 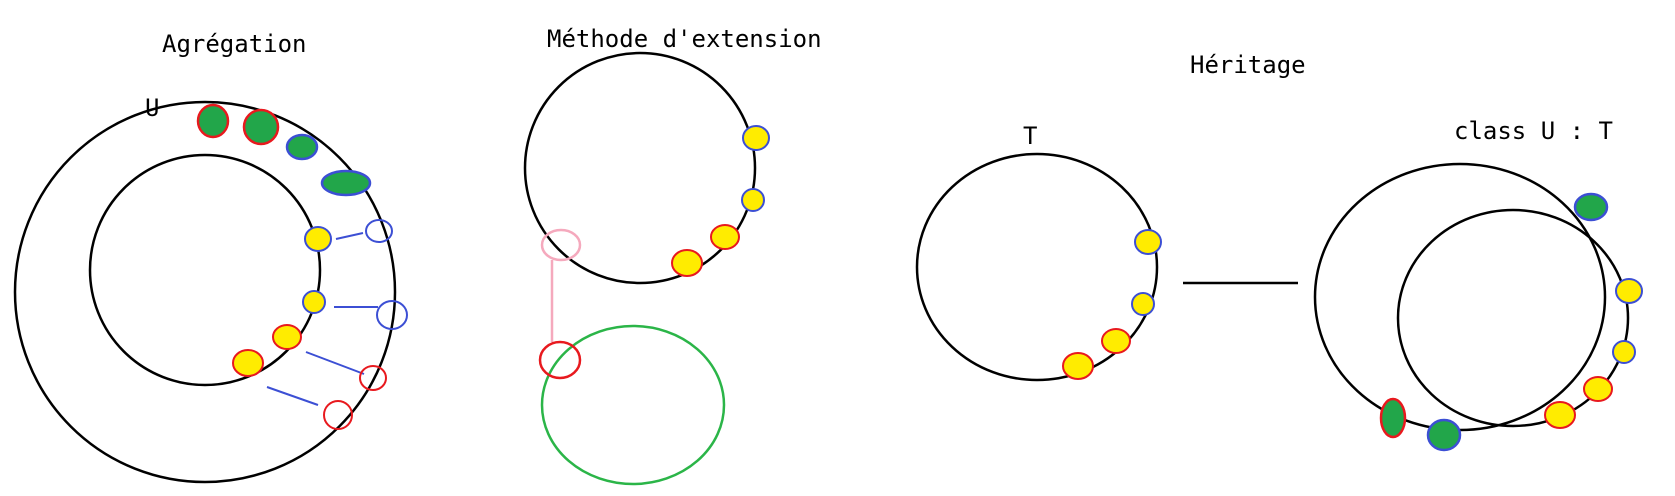 I want to click on derived-class-outer-circle, so click(x=1460, y=297).